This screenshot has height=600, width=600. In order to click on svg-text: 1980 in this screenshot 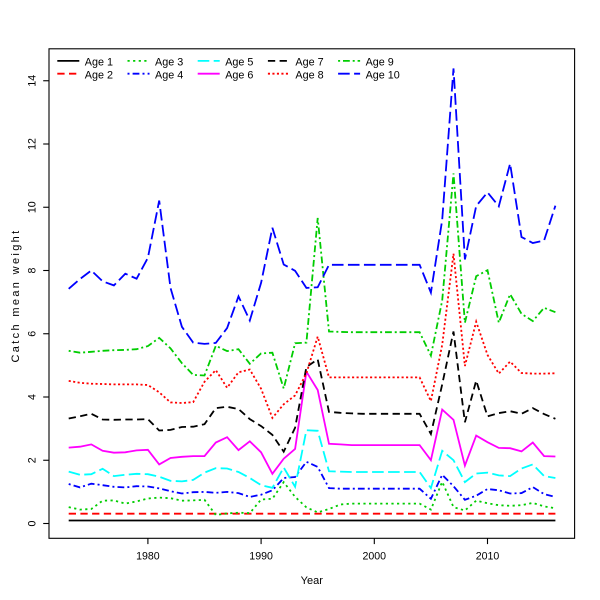, I will do `click(148, 557)`.